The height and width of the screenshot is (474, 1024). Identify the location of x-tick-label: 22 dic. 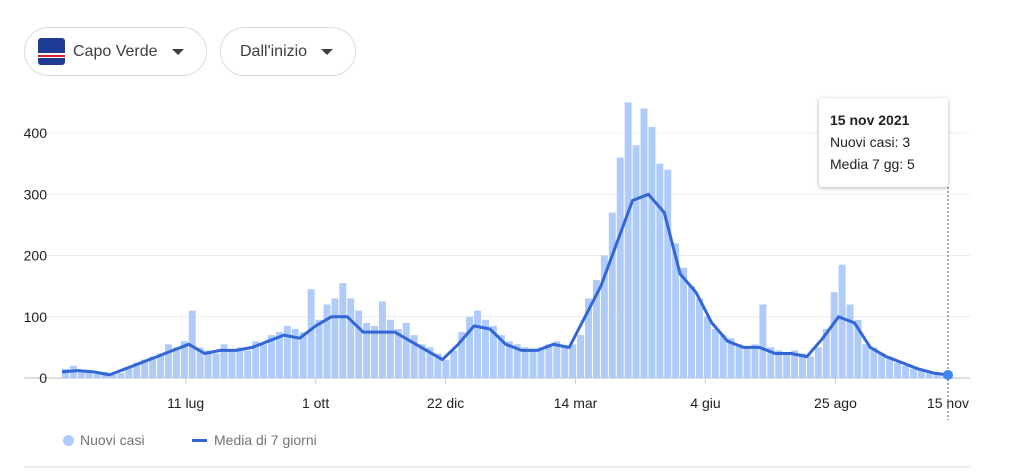
(445, 403).